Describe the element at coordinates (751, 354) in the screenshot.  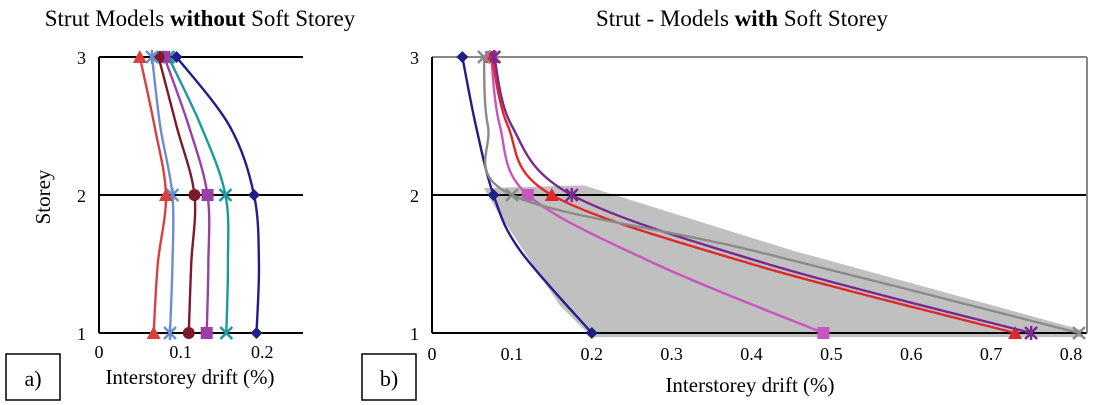
I see `x-tick-label: 0.4` at that location.